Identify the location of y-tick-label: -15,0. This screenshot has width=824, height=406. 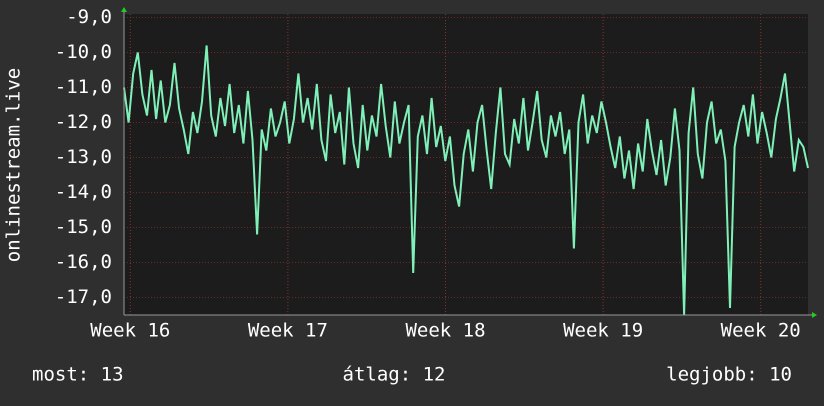
(83, 227).